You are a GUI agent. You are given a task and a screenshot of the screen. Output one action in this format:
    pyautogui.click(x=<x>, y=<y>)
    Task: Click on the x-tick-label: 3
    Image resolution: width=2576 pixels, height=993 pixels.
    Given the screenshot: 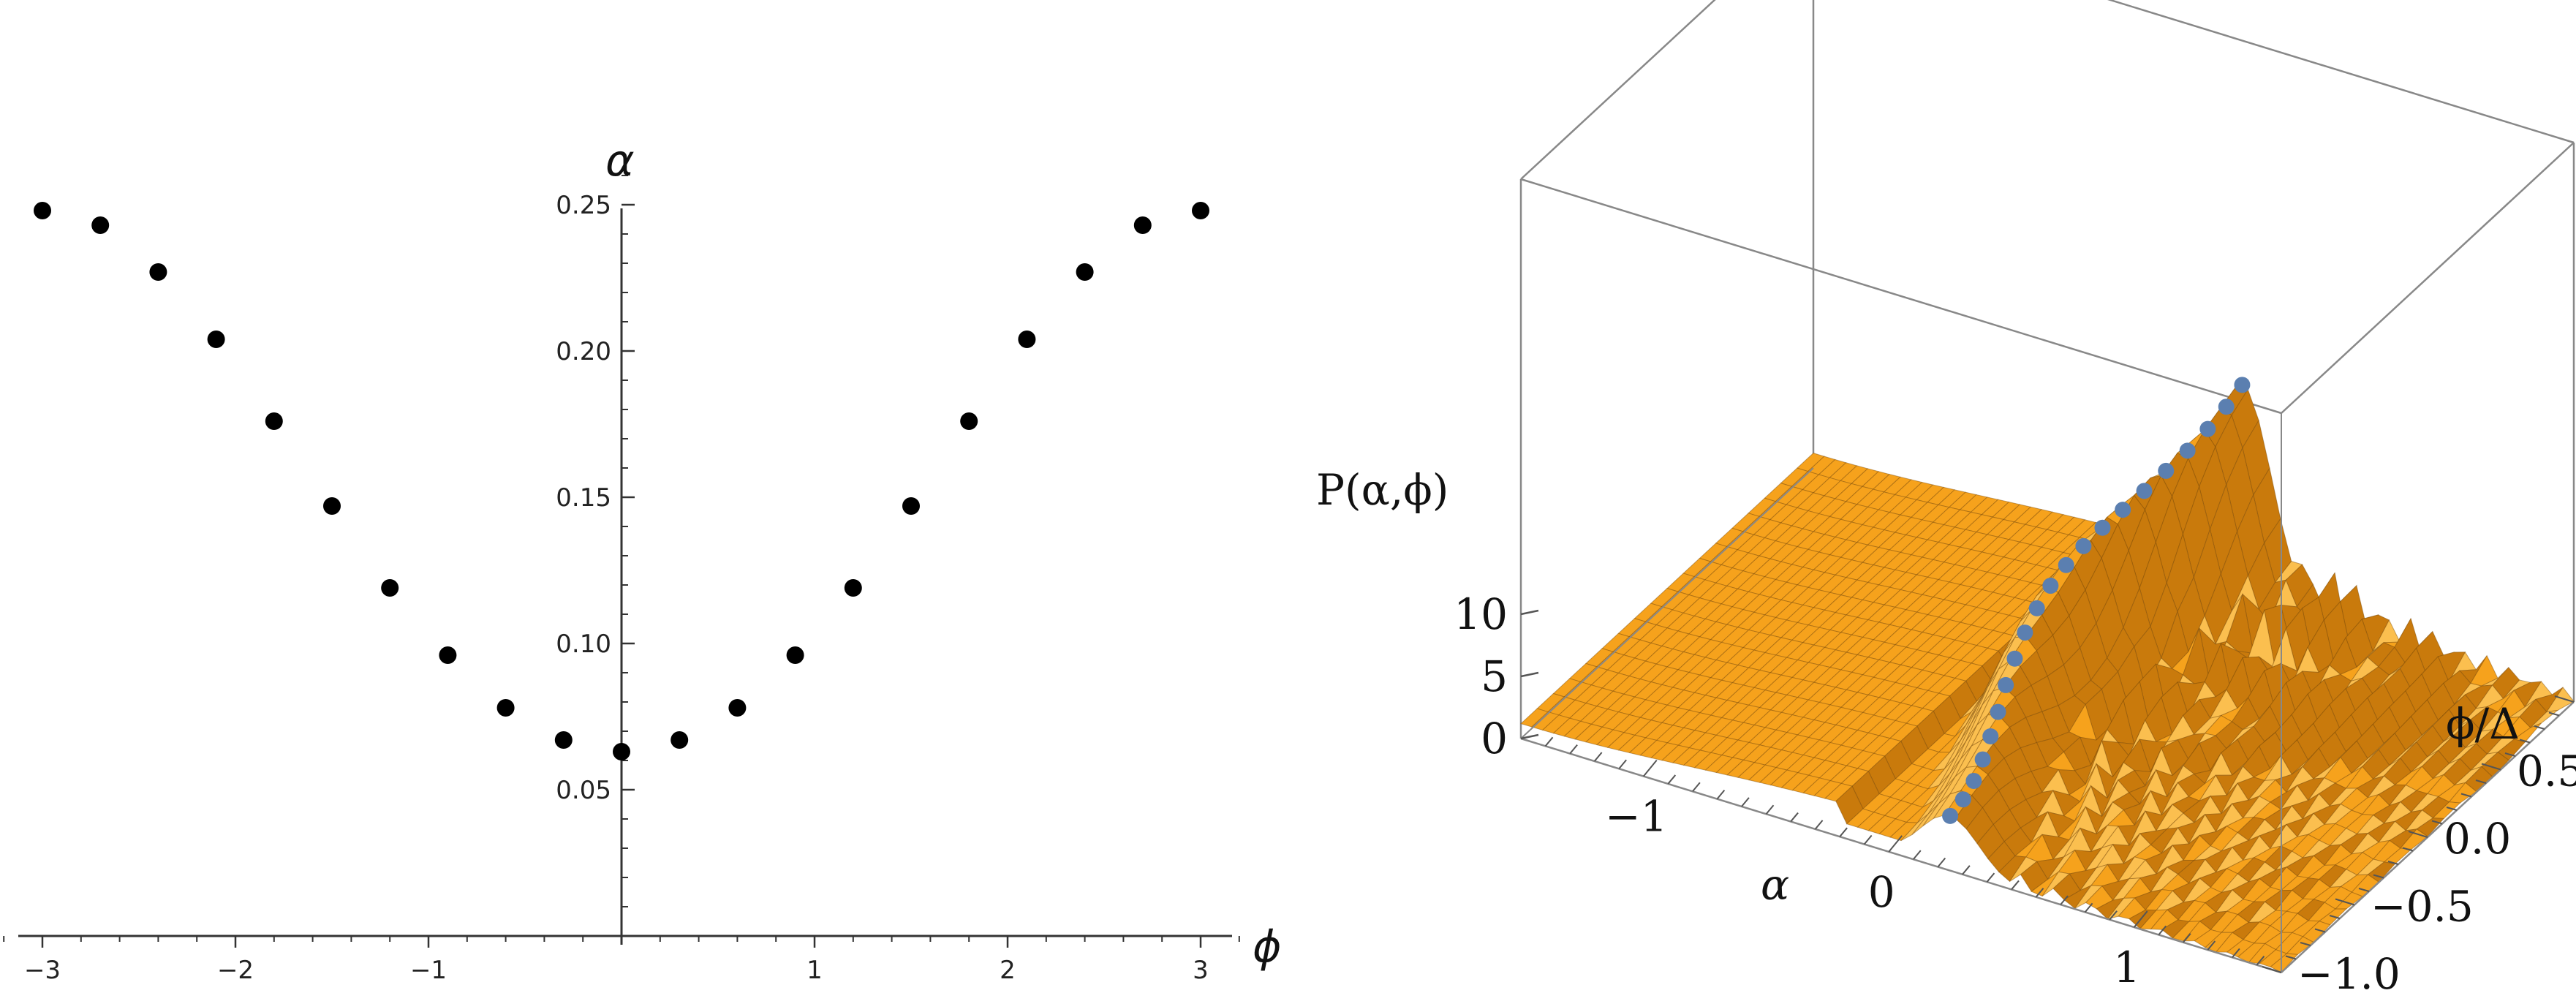 What is the action you would take?
    pyautogui.click(x=1201, y=970)
    